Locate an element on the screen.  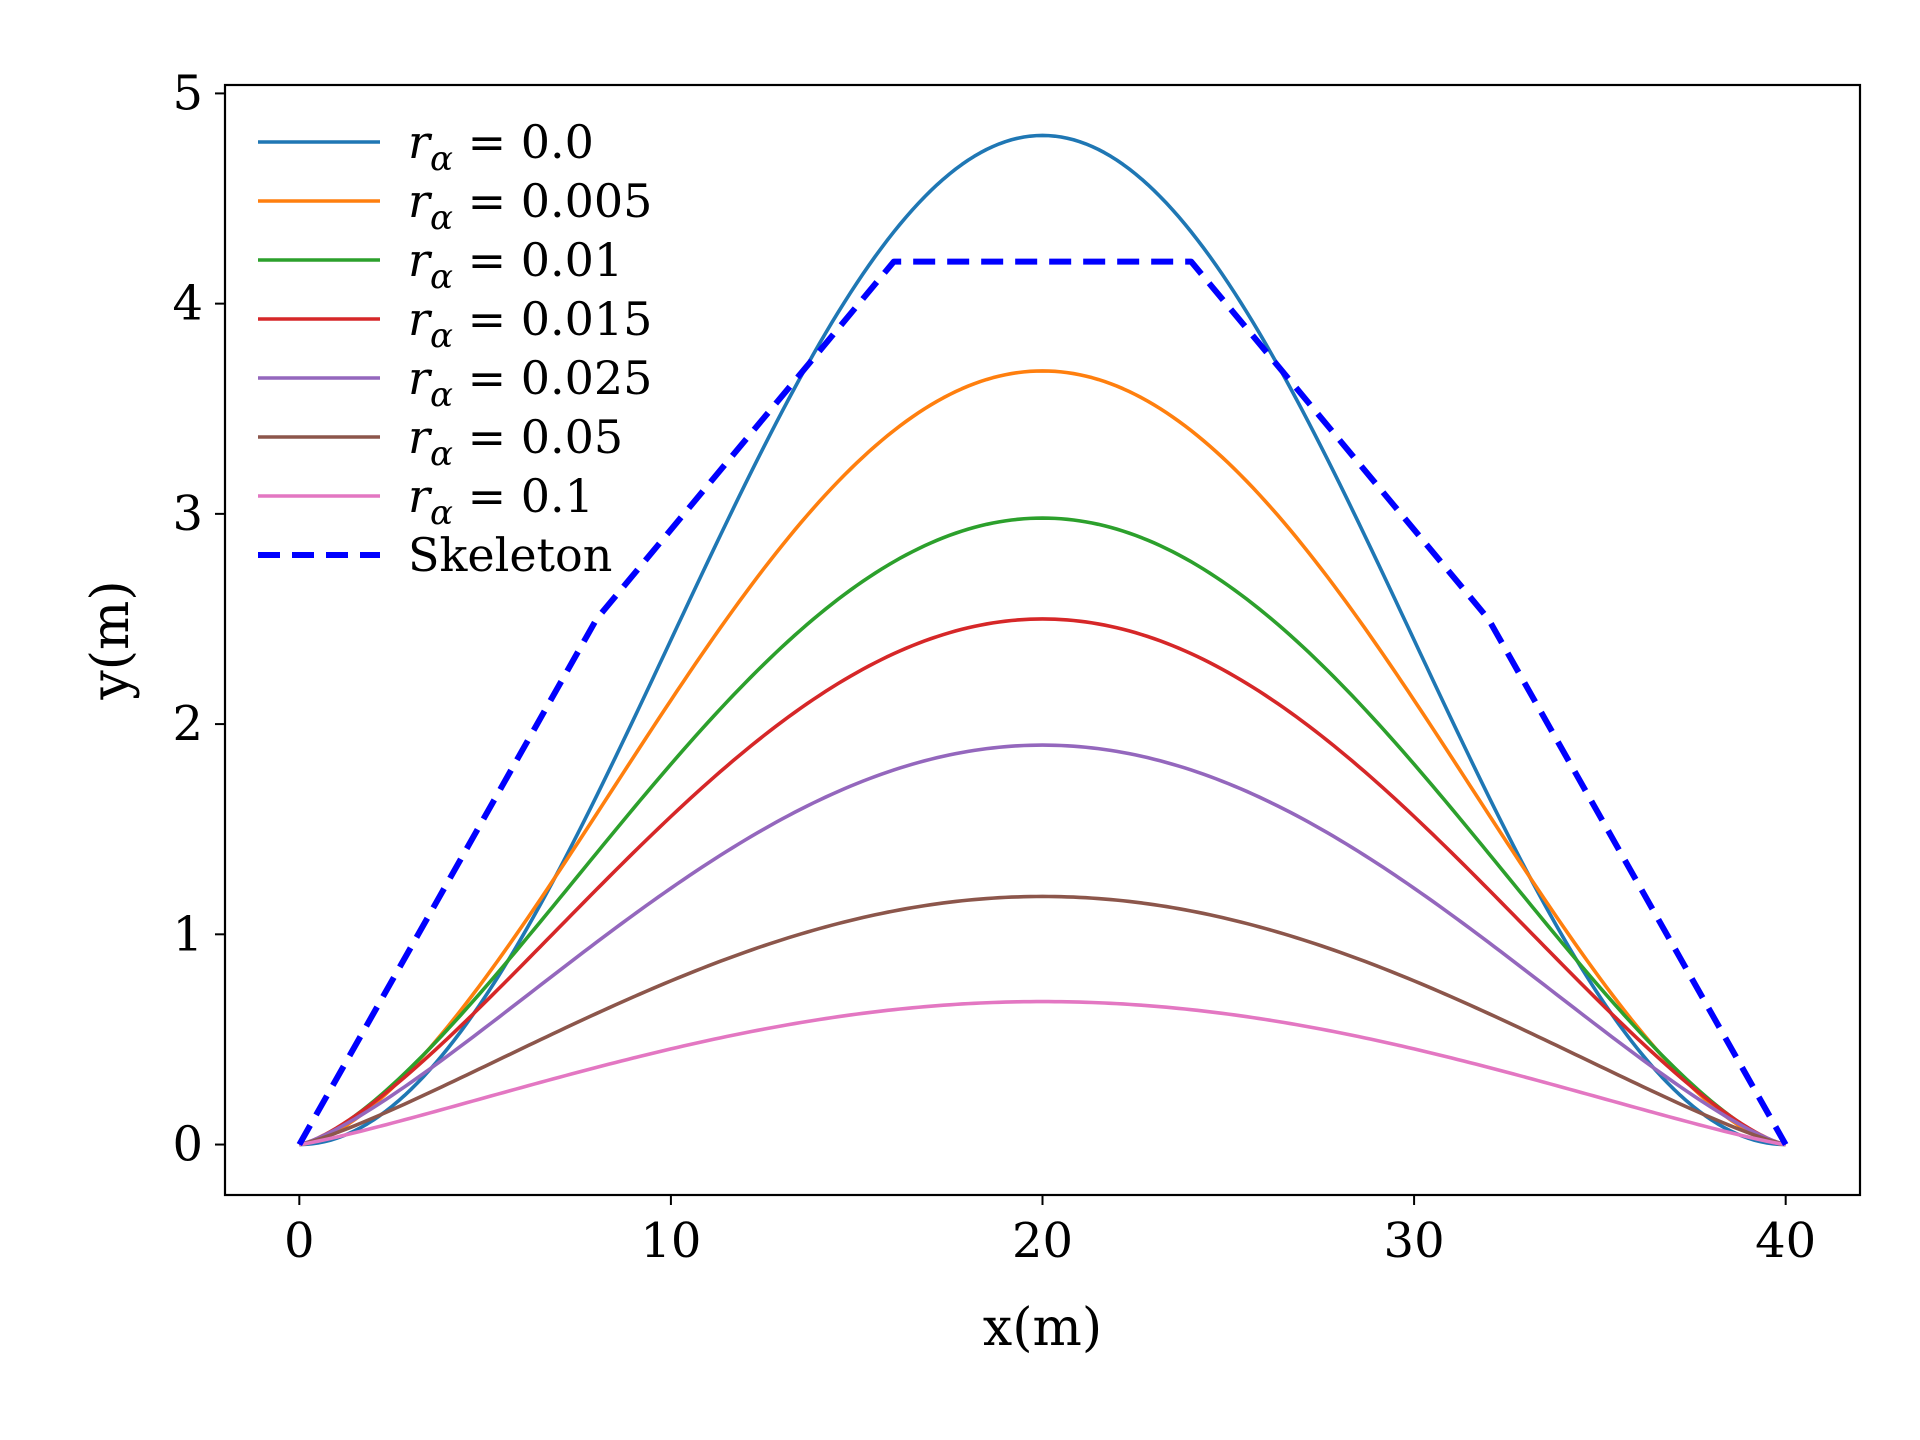
legend-item: rα = 0.025 is located at coordinates (455, 383).